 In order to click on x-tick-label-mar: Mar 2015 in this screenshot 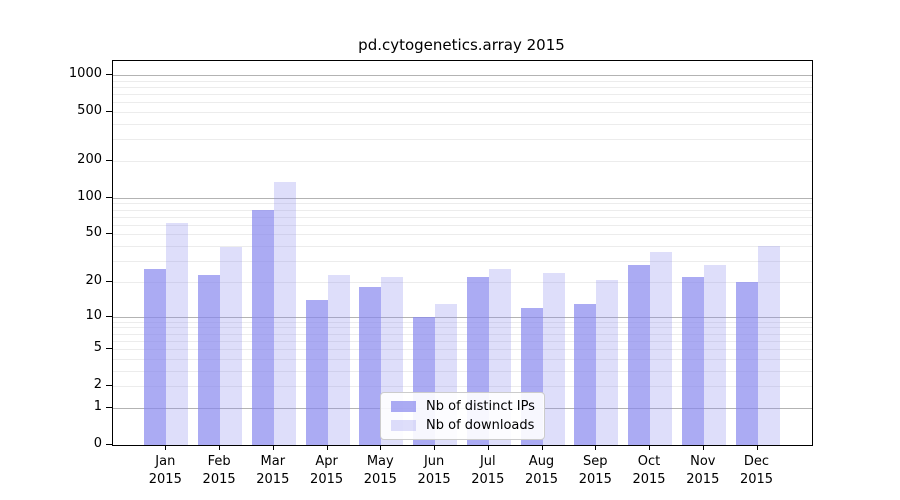, I will do `click(273, 470)`.